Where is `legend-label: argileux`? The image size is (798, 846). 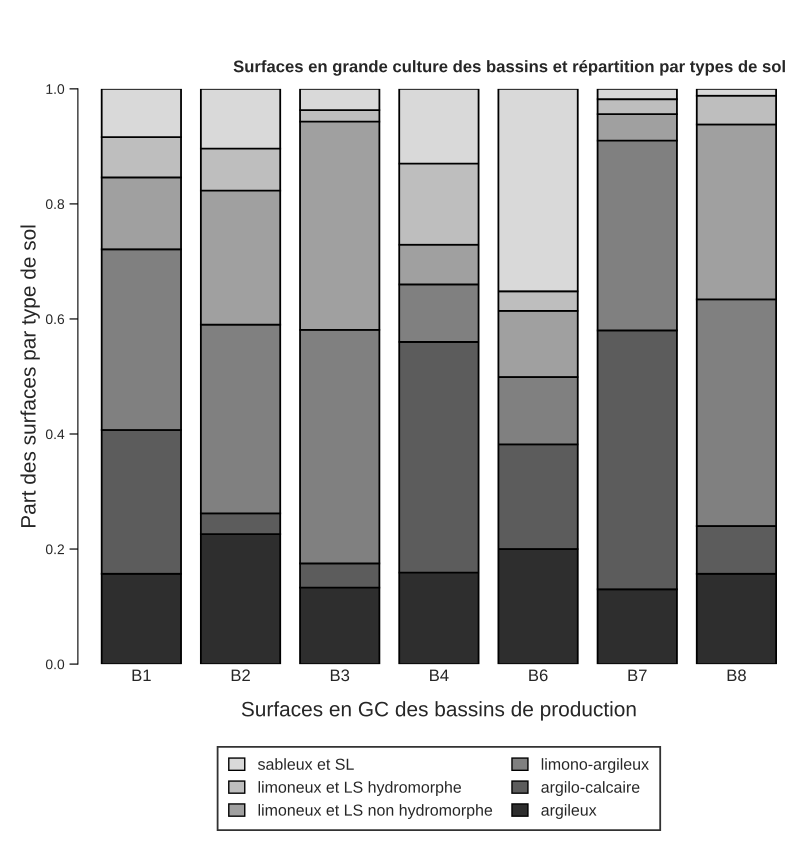
legend-label: argileux is located at coordinates (568, 811).